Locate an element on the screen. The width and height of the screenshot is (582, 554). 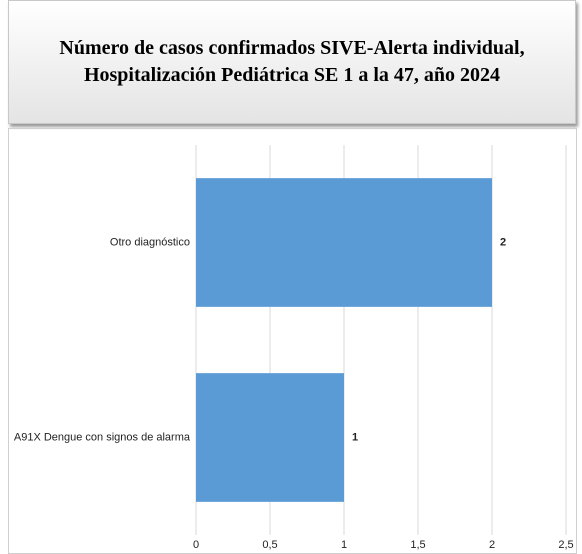
x-tick-label: 0 is located at coordinates (196, 545).